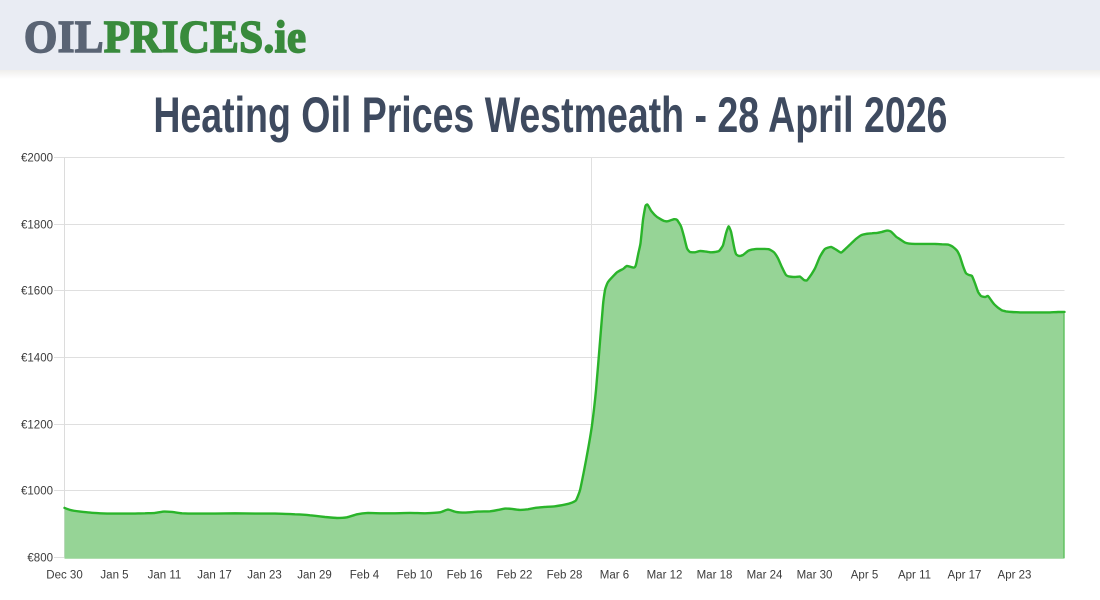 Image resolution: width=1100 pixels, height=600 pixels. Describe the element at coordinates (365, 576) in the screenshot. I see `svg-text: Feb 4` at that location.